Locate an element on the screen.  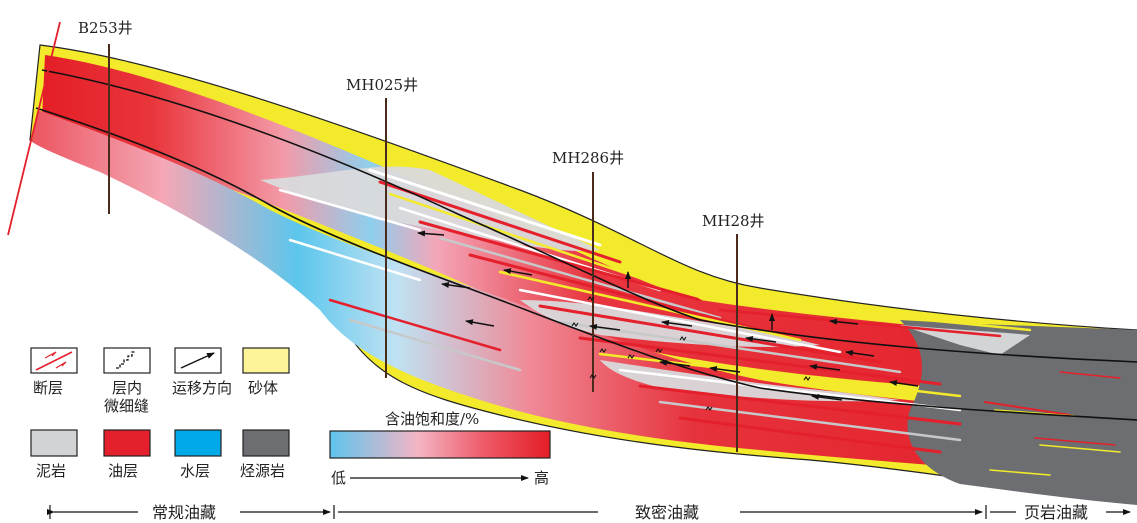
source-rock-streaks is located at coordinates (1052, 423).